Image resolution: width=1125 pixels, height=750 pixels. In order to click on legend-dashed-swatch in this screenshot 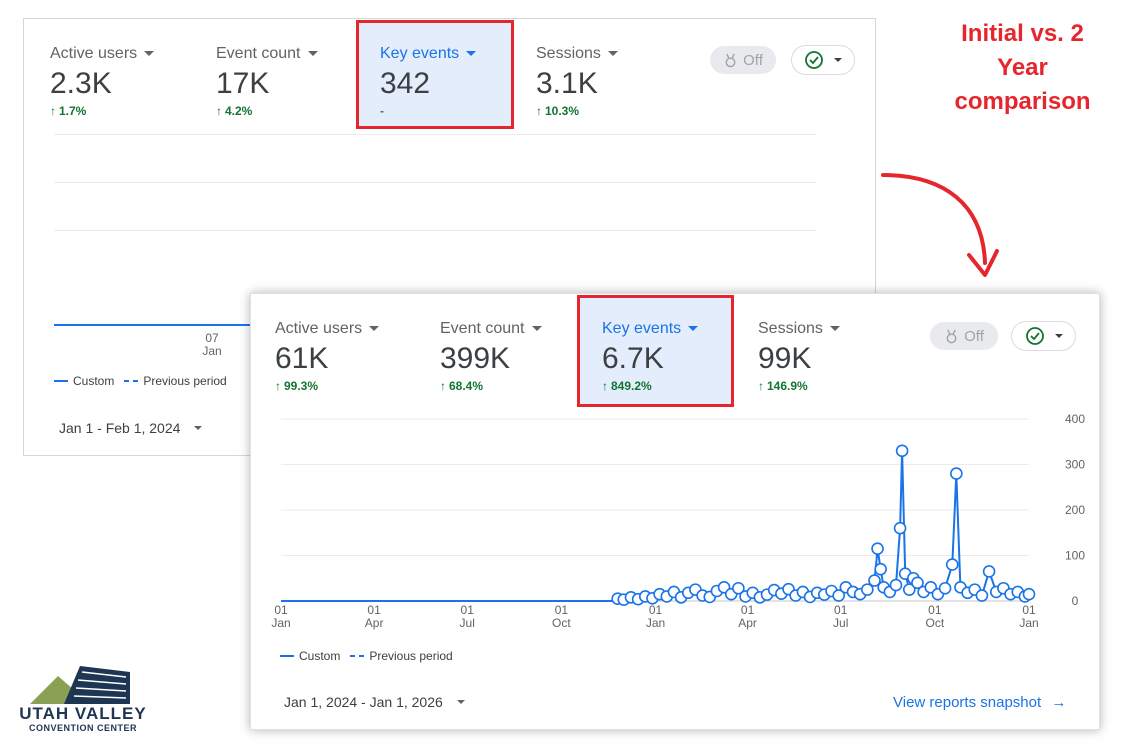, I will do `click(357, 656)`.